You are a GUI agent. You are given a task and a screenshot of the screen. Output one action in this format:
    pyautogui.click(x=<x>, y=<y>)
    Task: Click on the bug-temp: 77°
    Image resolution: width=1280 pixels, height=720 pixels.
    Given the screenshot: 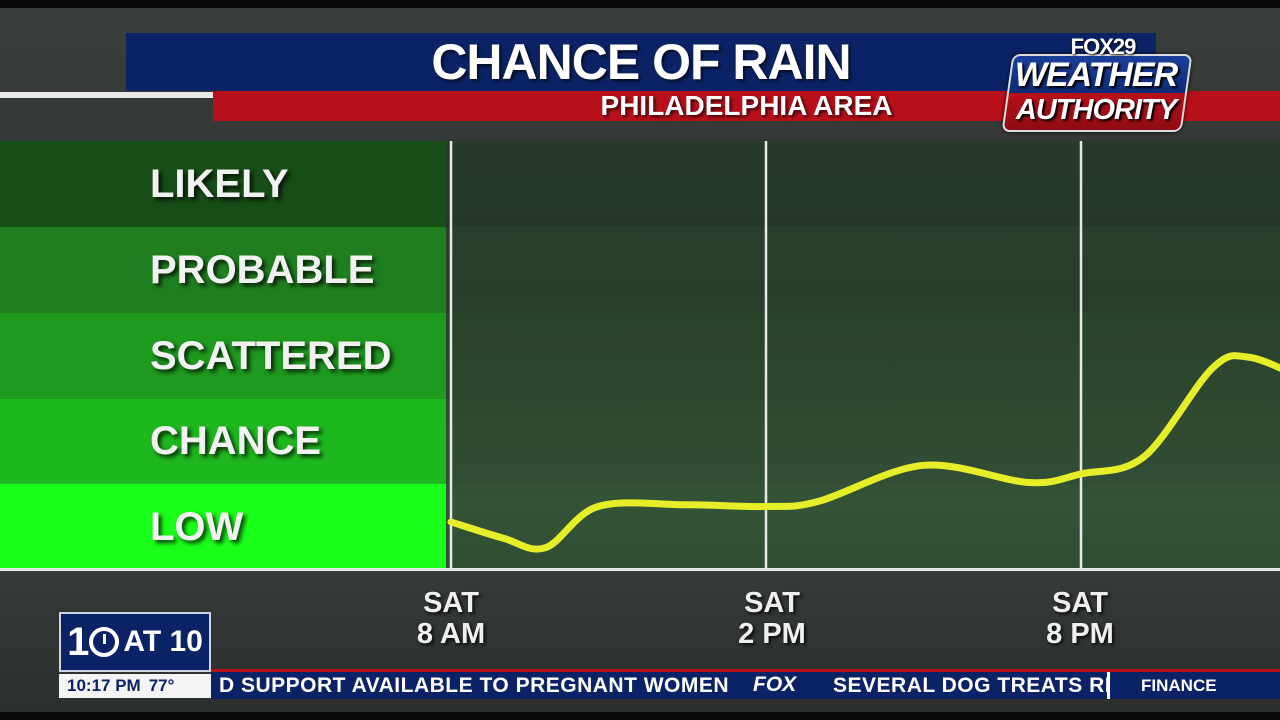 What is the action you would take?
    pyautogui.click(x=161, y=685)
    